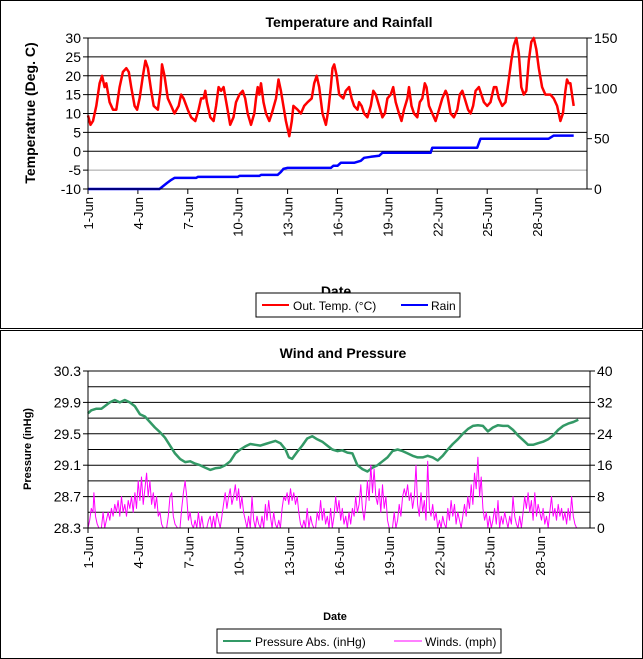 The height and width of the screenshot is (659, 643). Describe the element at coordinates (310, 642) in the screenshot. I see `legend-label-pressure: Pressure Abs. (inHg)` at that location.